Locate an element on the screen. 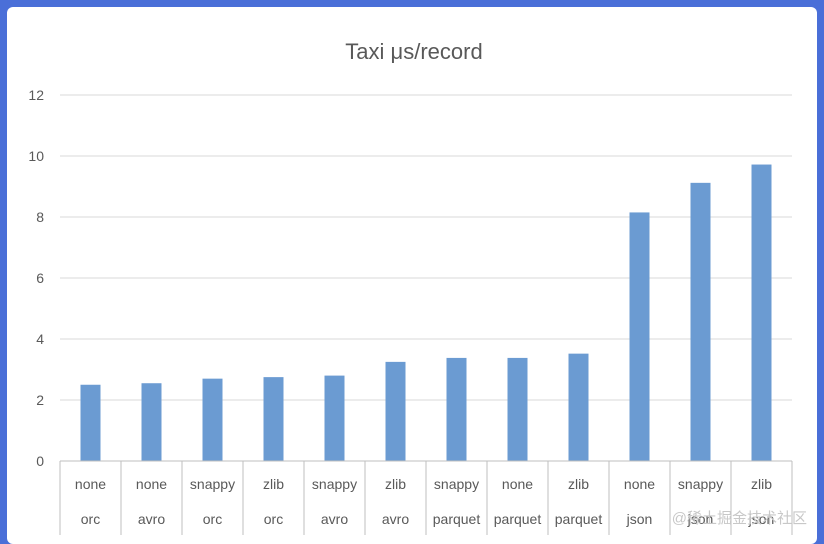  y-tick-label: 4 is located at coordinates (40, 339).